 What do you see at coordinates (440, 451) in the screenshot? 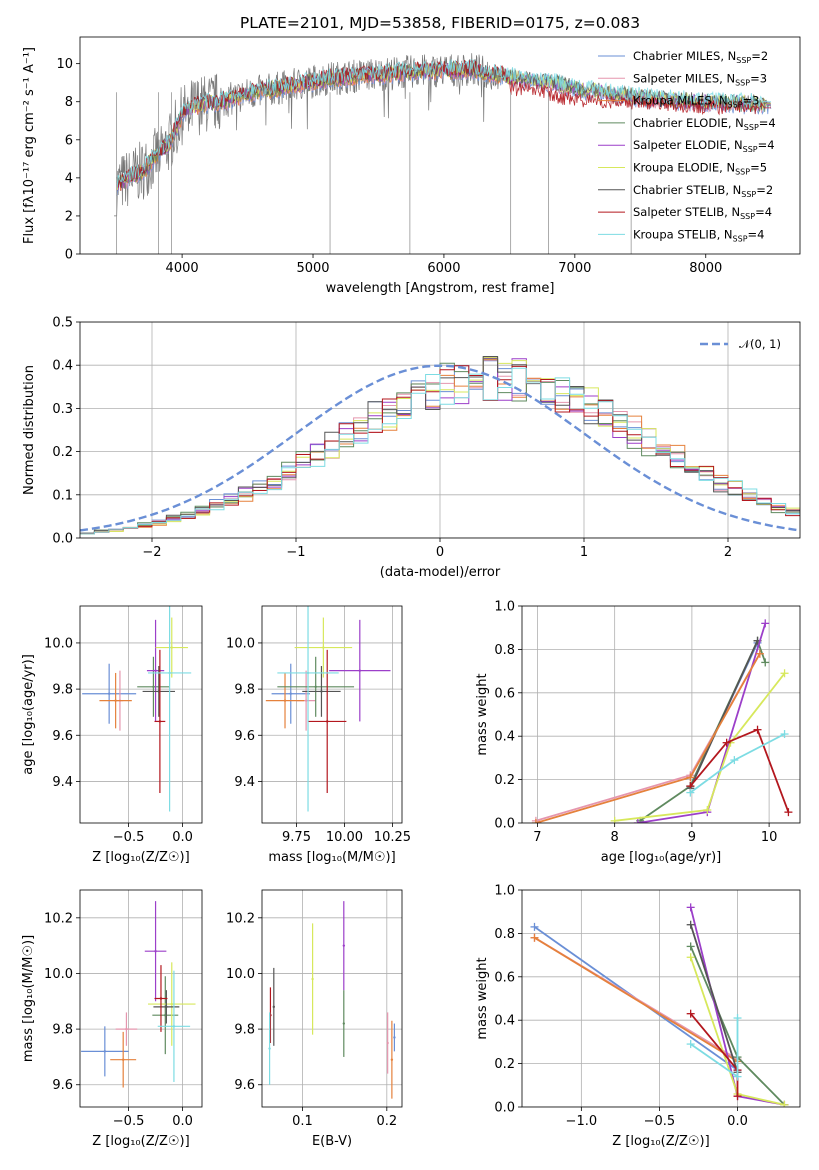
I see `histogram-step` at bounding box center [440, 451].